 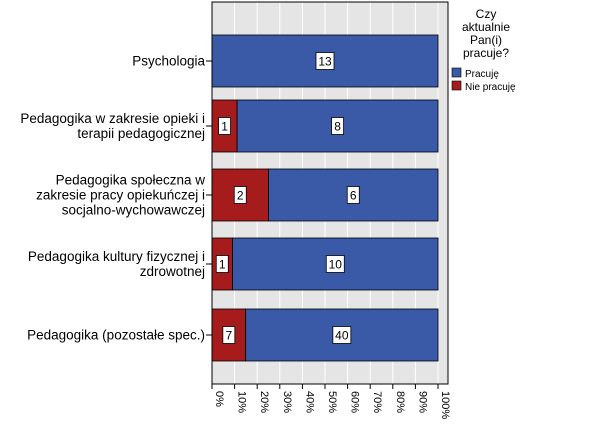 I want to click on x-tick-label: 80%, so click(x=400, y=402).